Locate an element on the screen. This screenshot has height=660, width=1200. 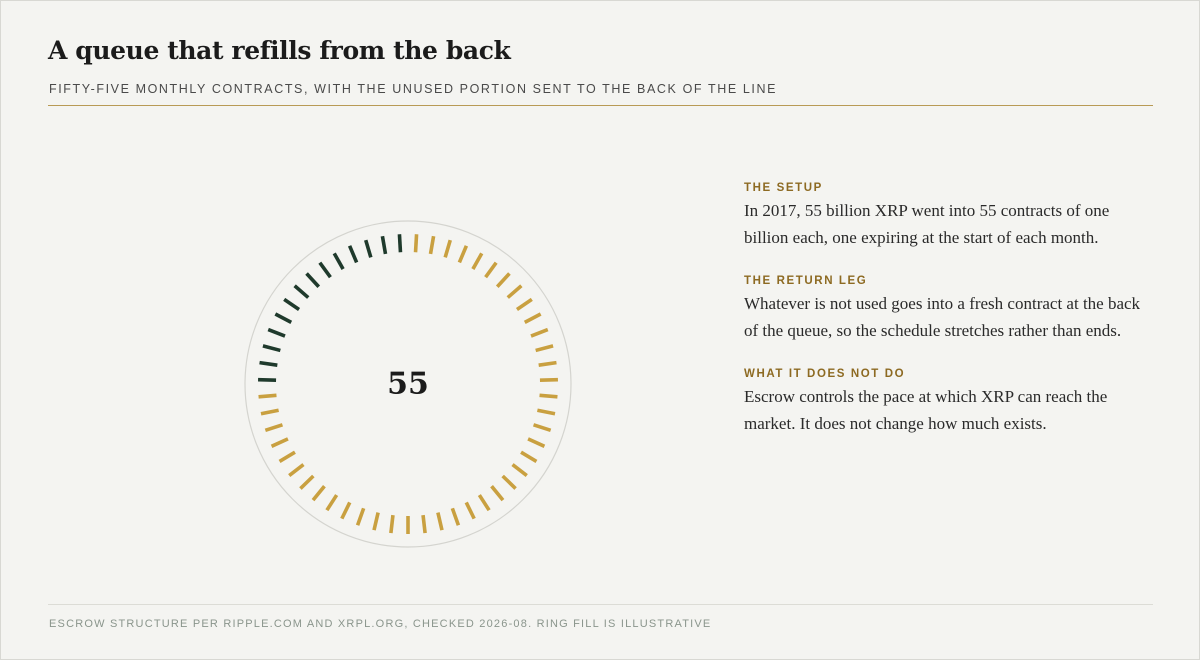
section-label: WHAT IT DOES NOT DO is located at coordinates (825, 374).